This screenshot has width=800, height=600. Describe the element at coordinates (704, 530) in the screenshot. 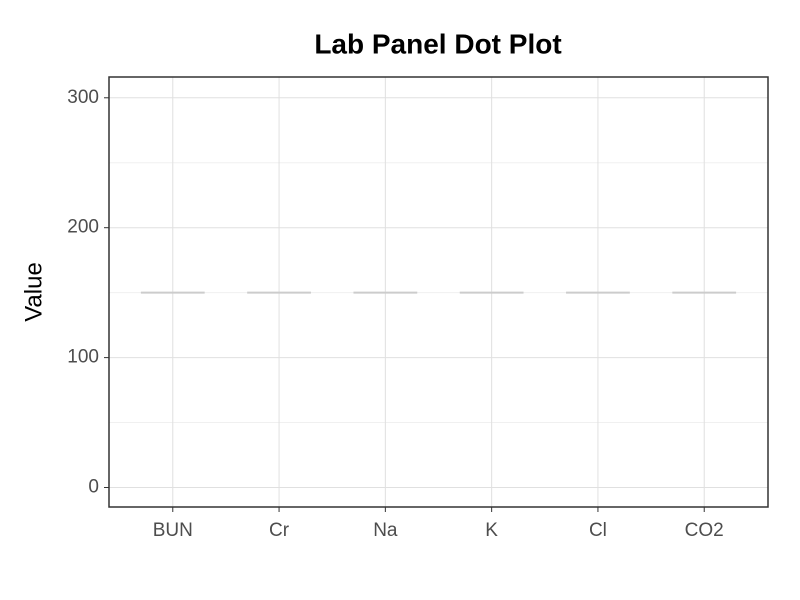

I see `x-tick-label: CO2` at that location.